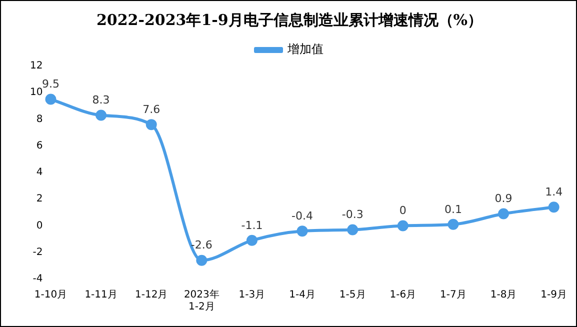  Describe the element at coordinates (302, 295) in the screenshot. I see `x-tick-label: 1-4月` at that location.